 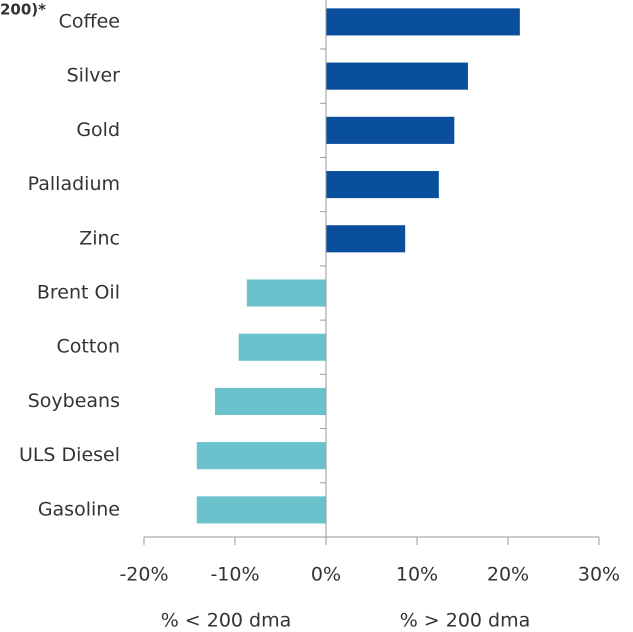 I want to click on y-tick-label: Zinc, so click(x=99, y=238).